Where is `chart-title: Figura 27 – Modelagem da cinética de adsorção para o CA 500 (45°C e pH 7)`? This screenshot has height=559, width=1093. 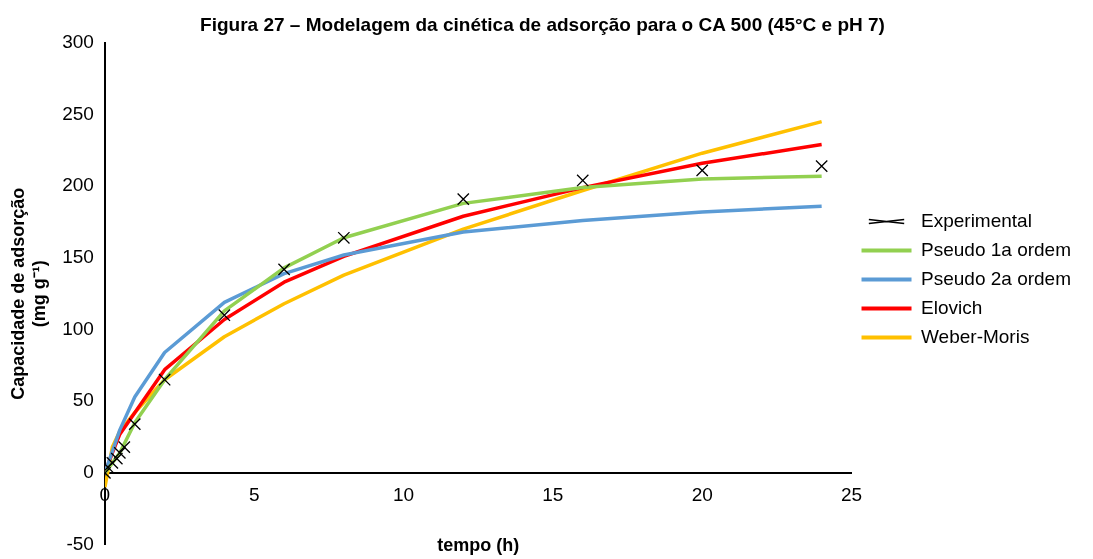
chart-title: Figura 27 – Modelagem da cinética de adsorção para o CA 500 (45°C e pH 7) is located at coordinates (542, 24).